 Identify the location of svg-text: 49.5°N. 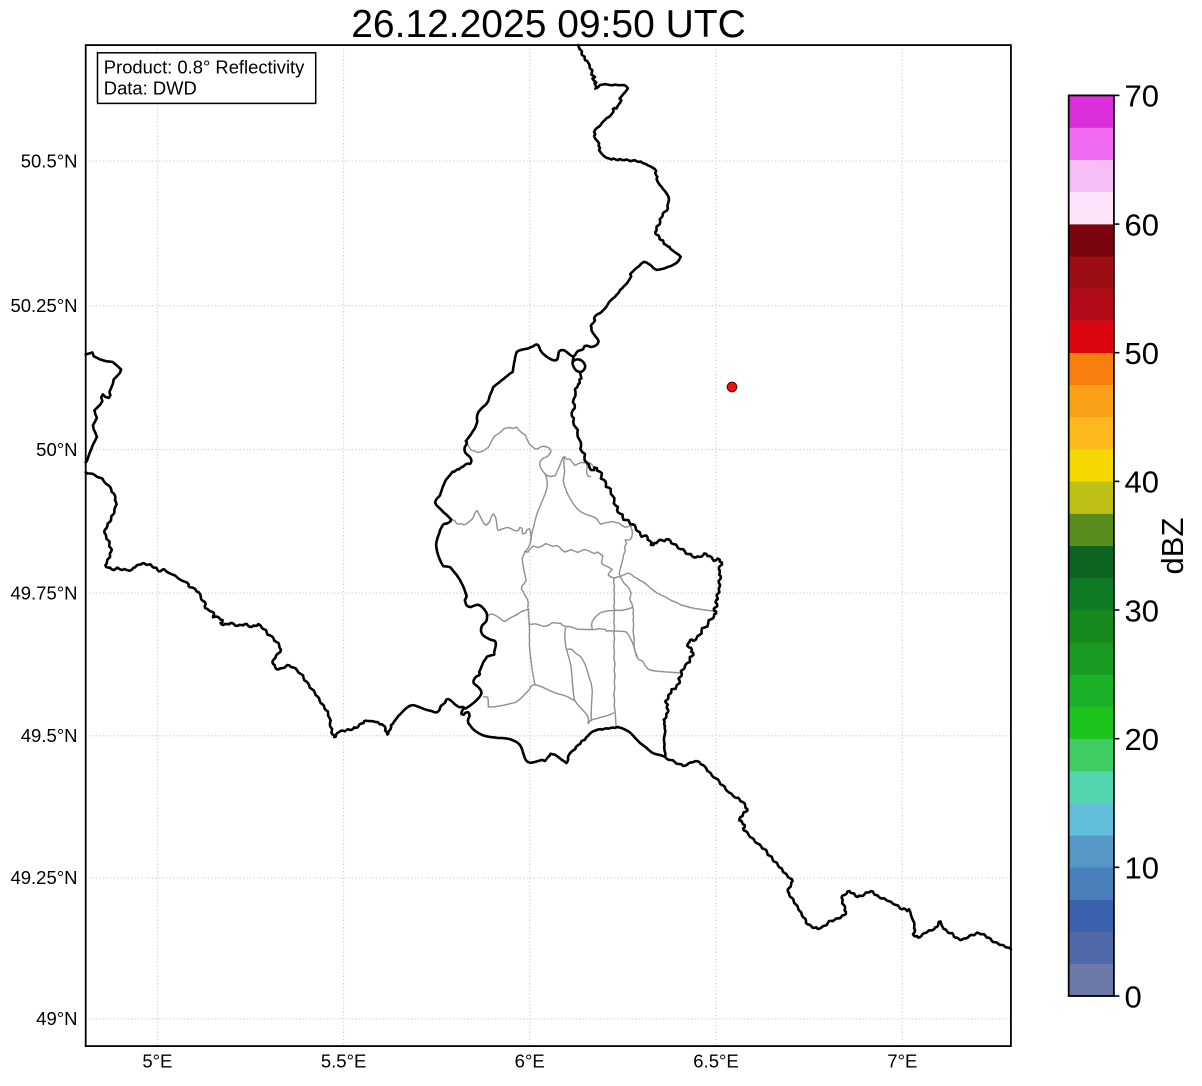
(49, 735).